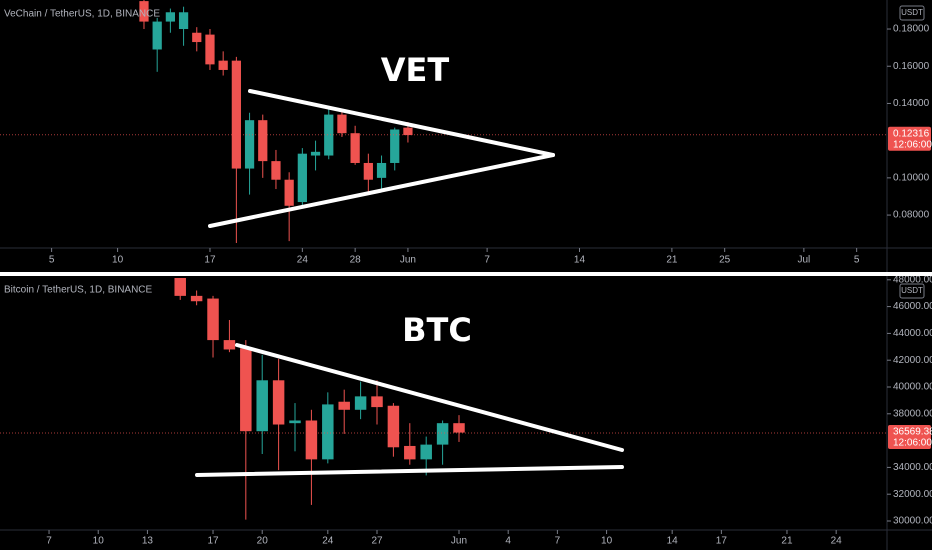  What do you see at coordinates (912, 413) in the screenshot?
I see `y-tick-label: 38000.00` at bounding box center [912, 413].